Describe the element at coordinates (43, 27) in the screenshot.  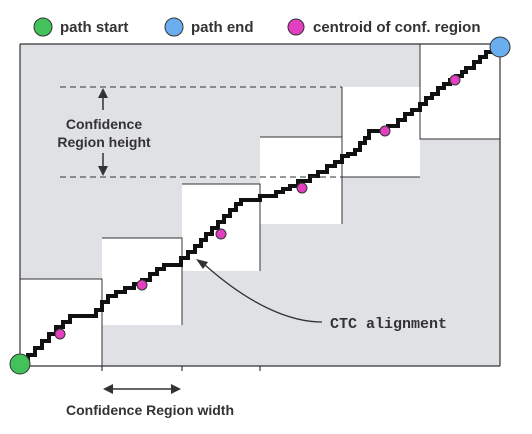
I see `path-start-legend-icon` at that location.